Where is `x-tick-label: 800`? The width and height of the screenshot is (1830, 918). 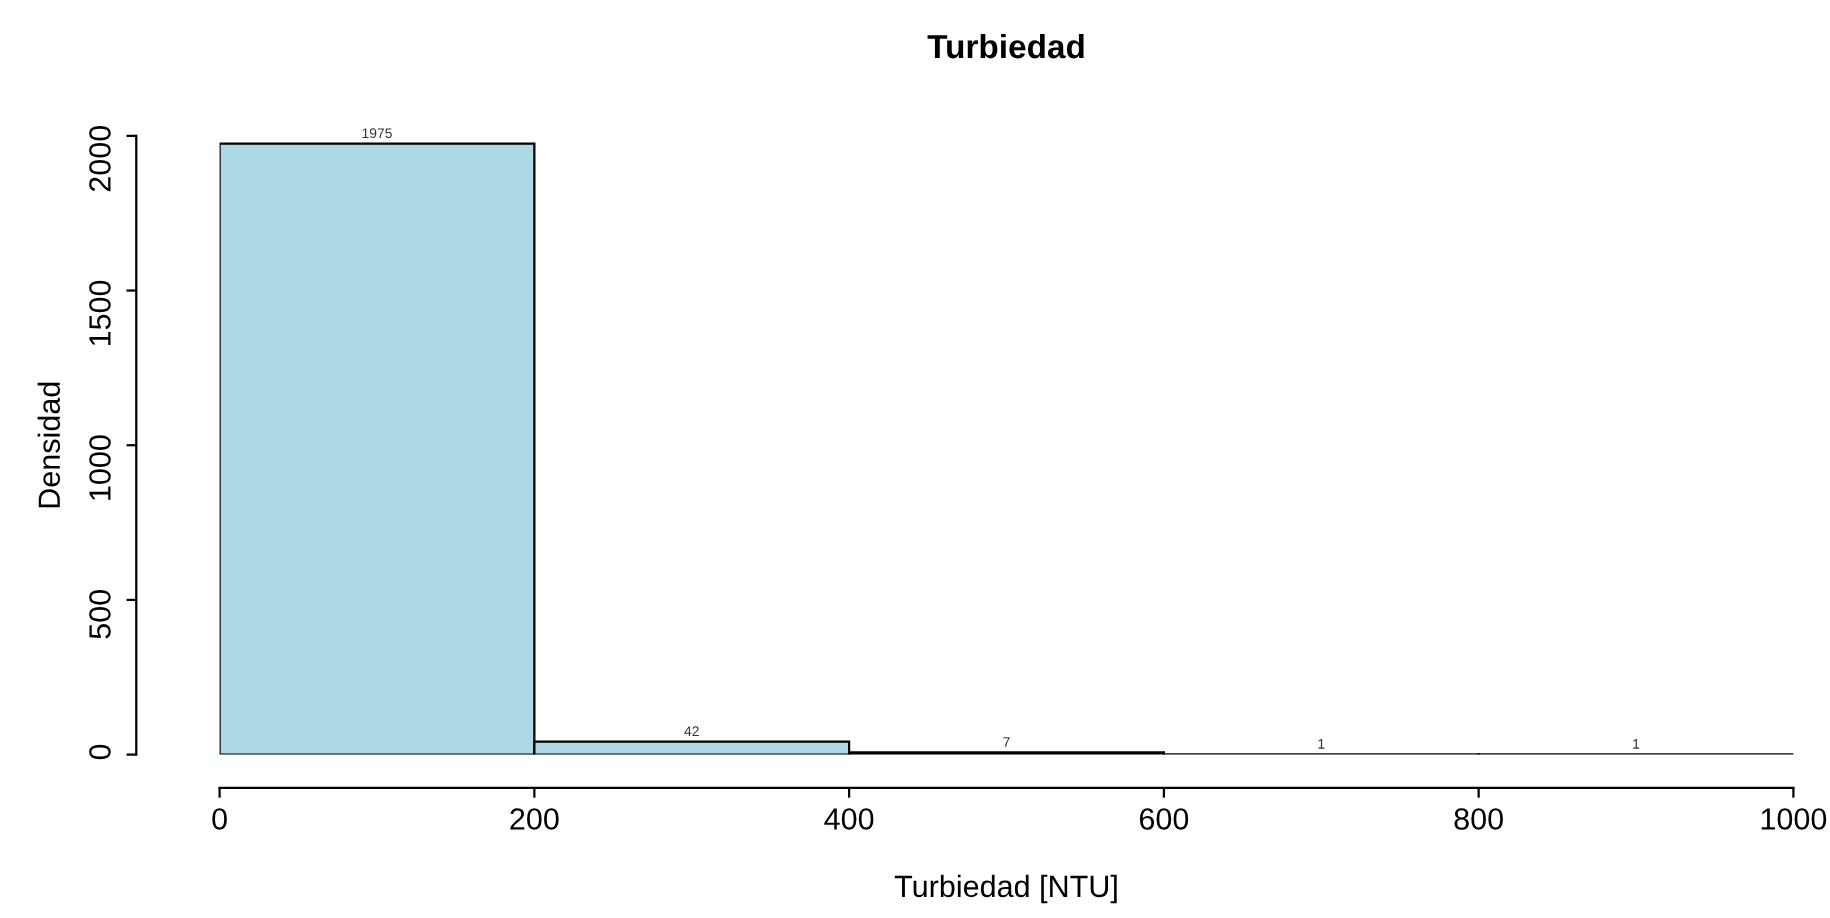 x-tick-label: 800 is located at coordinates (1478, 819).